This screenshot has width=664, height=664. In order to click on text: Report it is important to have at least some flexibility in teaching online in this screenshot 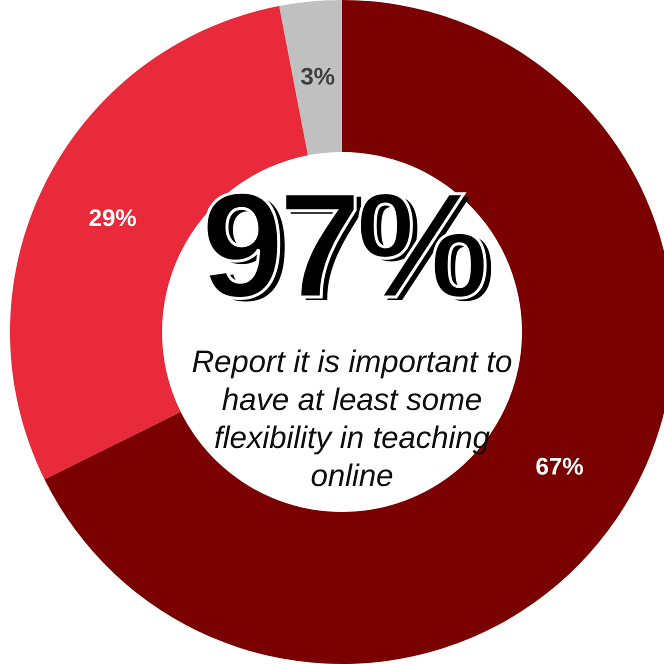, I will do `click(352, 419)`.